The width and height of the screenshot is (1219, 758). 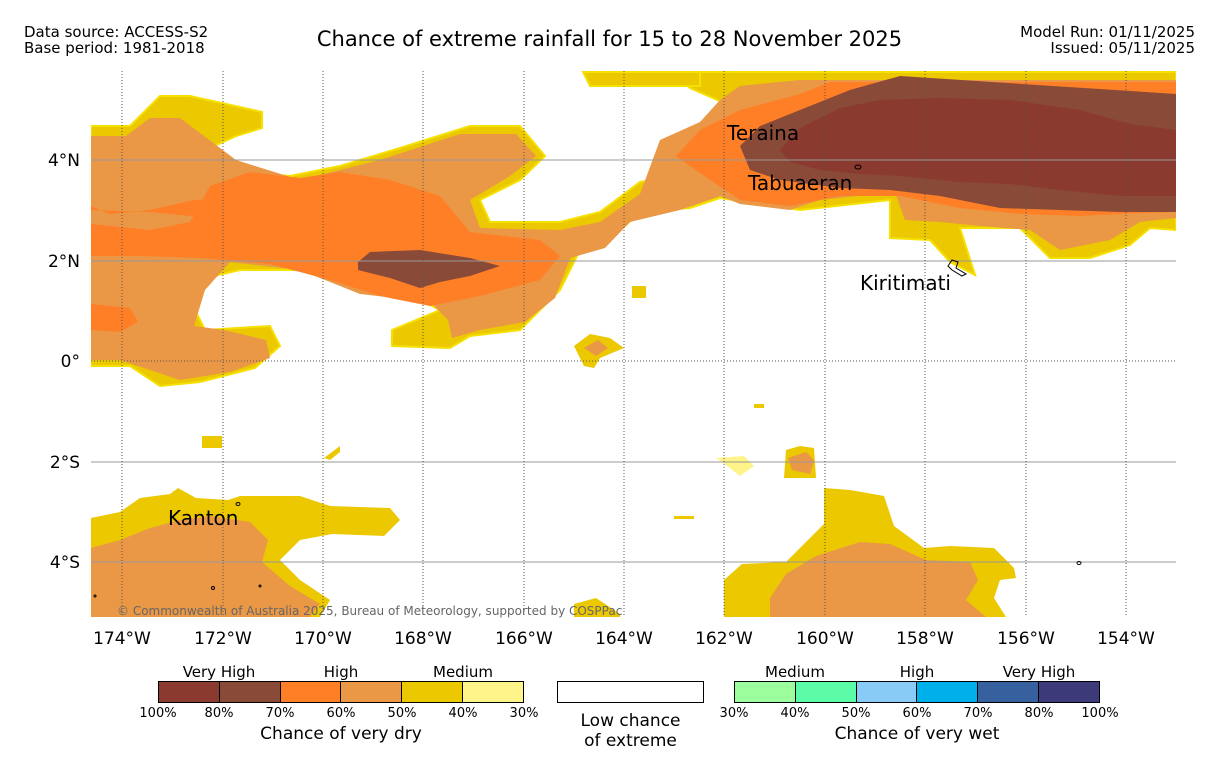 I want to click on place-label-tabuaeran: Tabuaeran, so click(x=799, y=183).